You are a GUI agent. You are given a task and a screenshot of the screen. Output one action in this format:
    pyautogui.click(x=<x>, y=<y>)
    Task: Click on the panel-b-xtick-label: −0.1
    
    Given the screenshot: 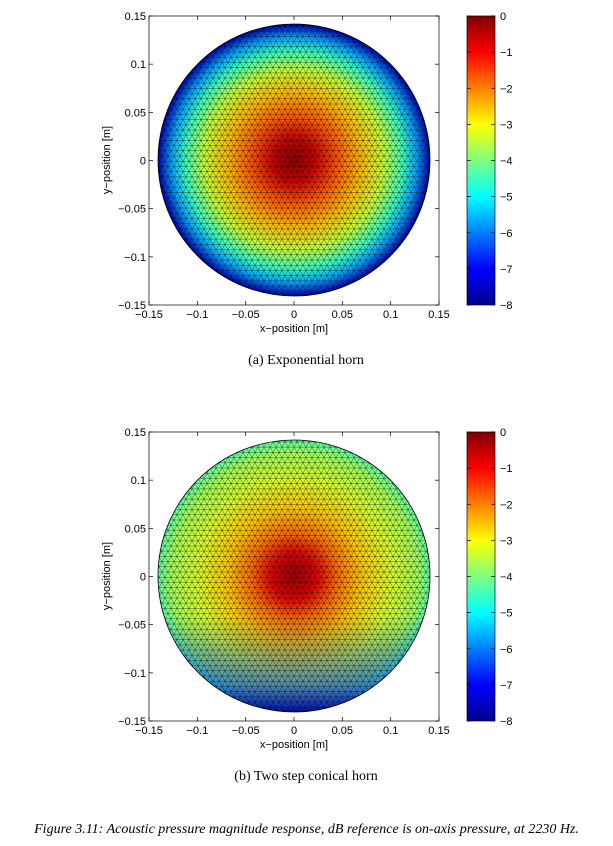 What is the action you would take?
    pyautogui.click(x=197, y=731)
    